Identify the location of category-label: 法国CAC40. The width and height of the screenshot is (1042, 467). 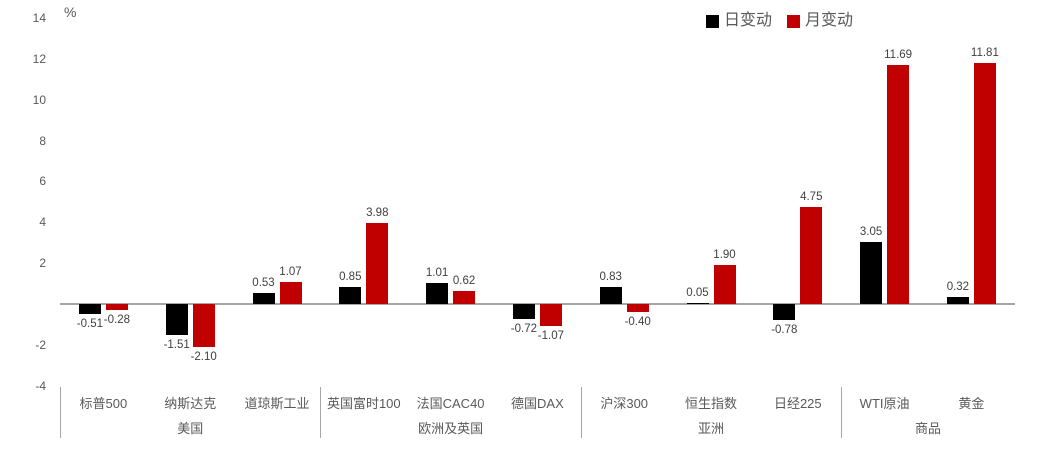
(450, 403).